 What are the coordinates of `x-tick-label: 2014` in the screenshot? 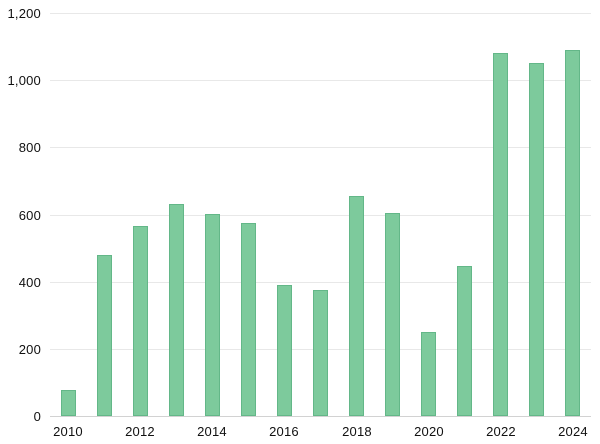 It's located at (212, 431).